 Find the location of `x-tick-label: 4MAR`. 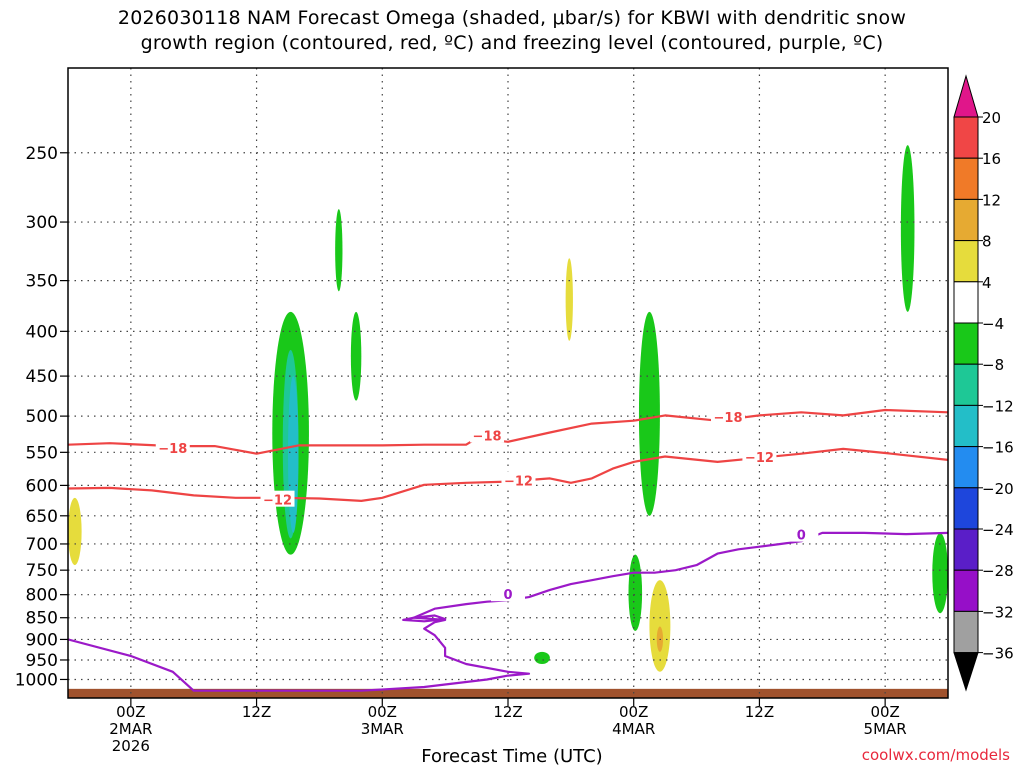

x-tick-label: 4MAR is located at coordinates (633, 729).